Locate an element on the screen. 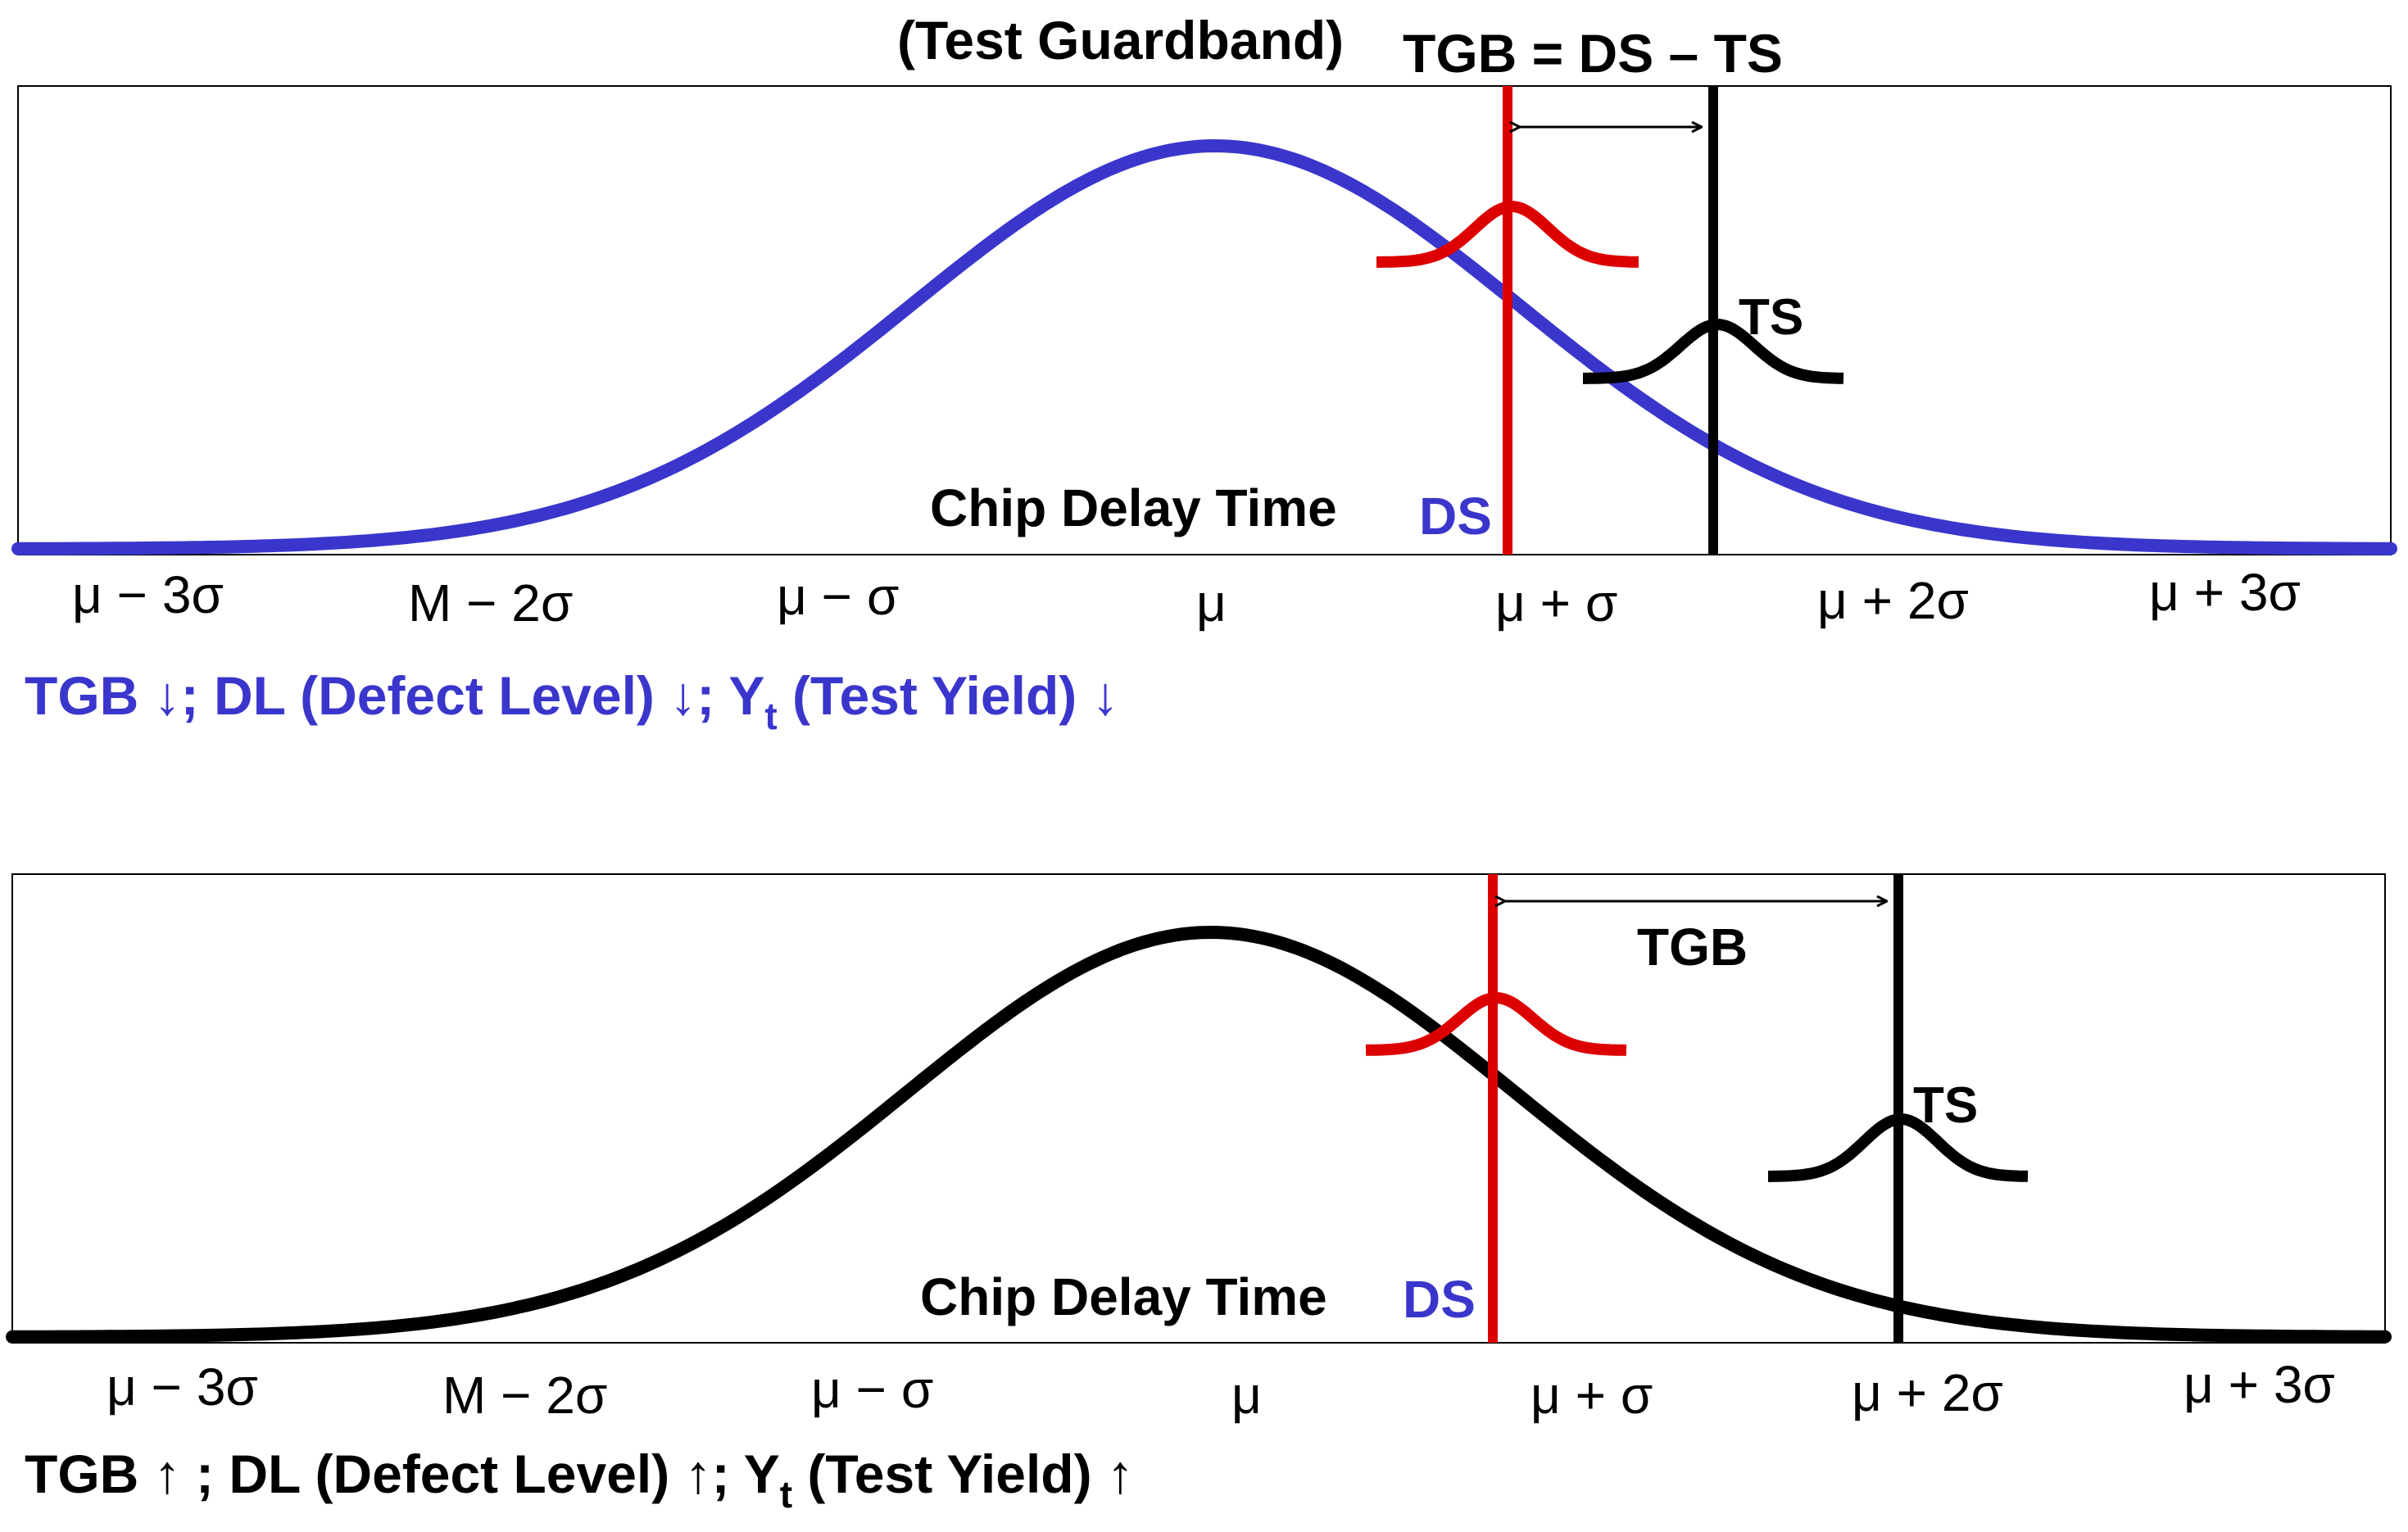 The height and width of the screenshot is (1532, 2408). tgb-label: TGB is located at coordinates (1693, 948).